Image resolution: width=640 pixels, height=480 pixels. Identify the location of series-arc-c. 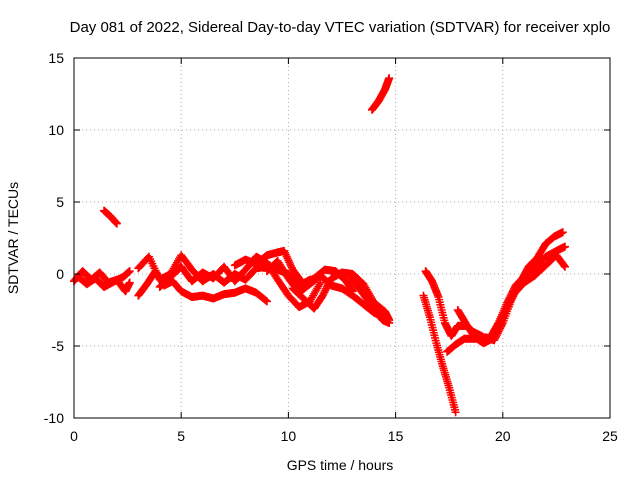
(110, 217).